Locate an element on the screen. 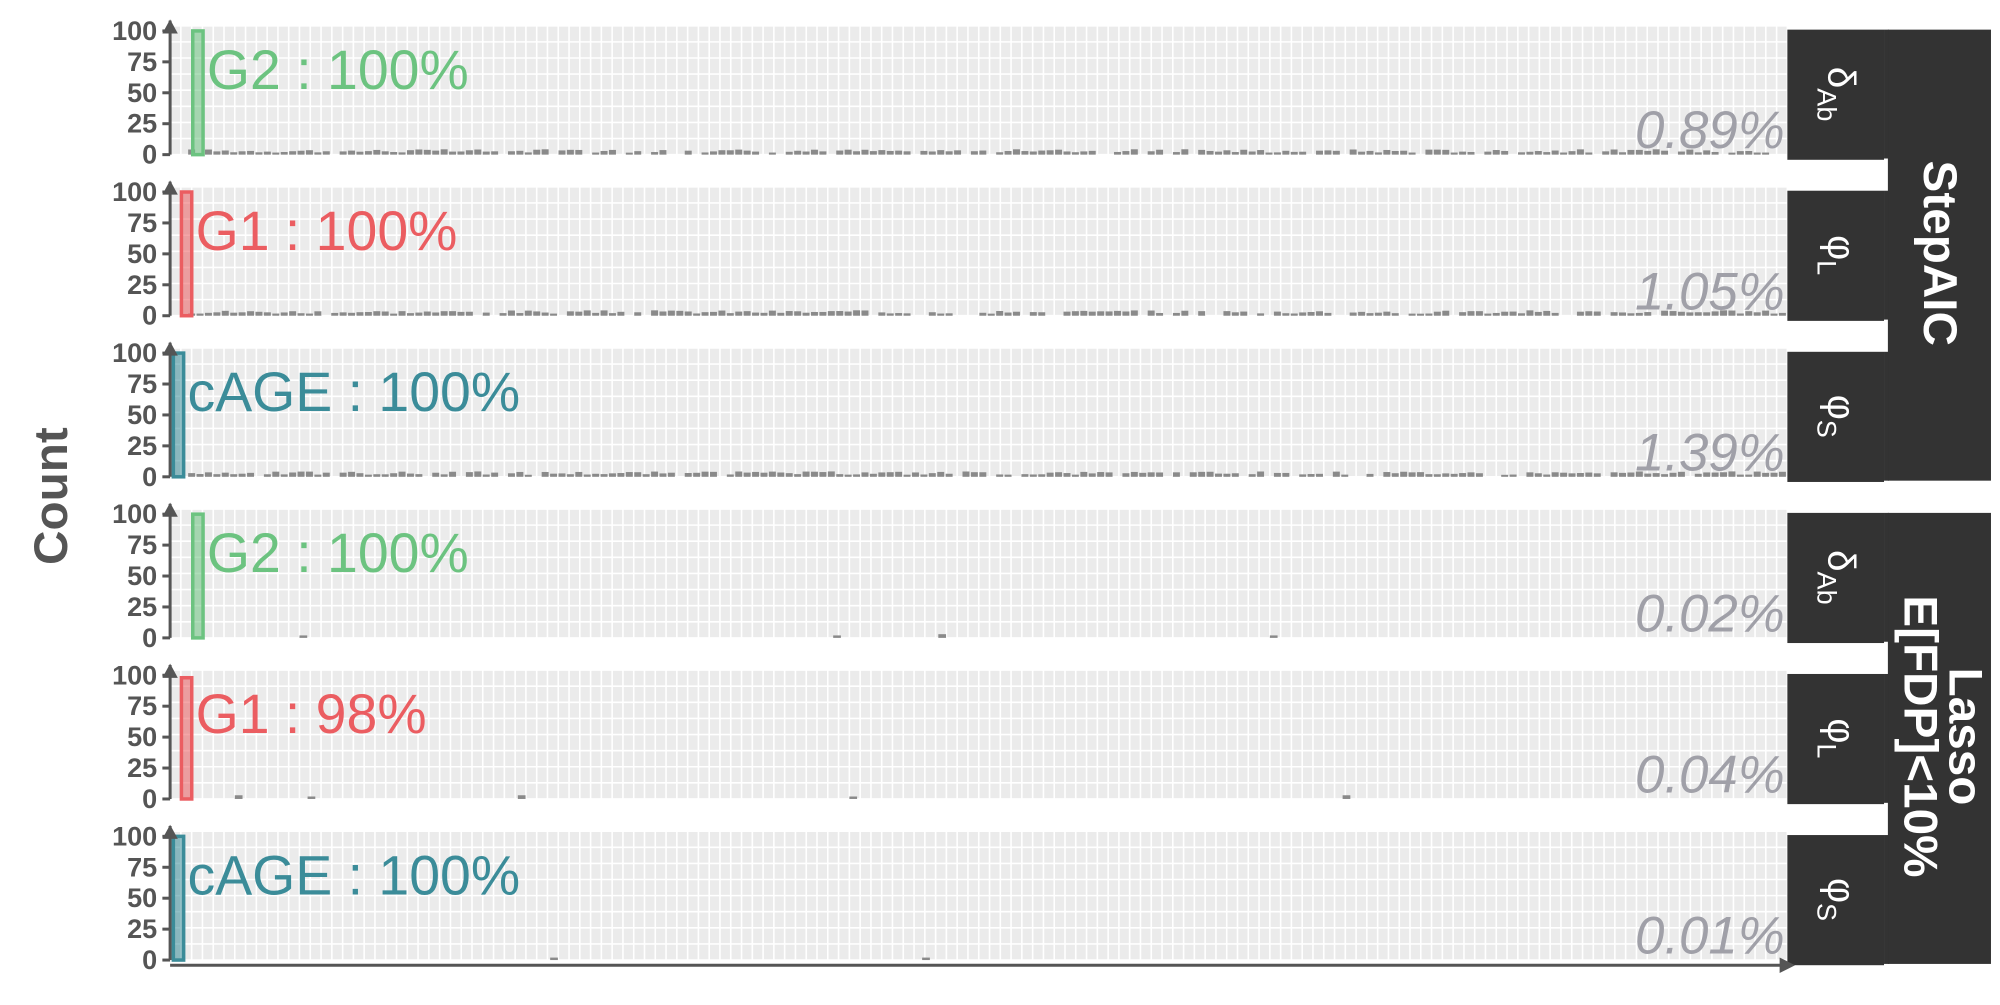 The image size is (2000, 1005). bar-highlight is located at coordinates (178, 898).